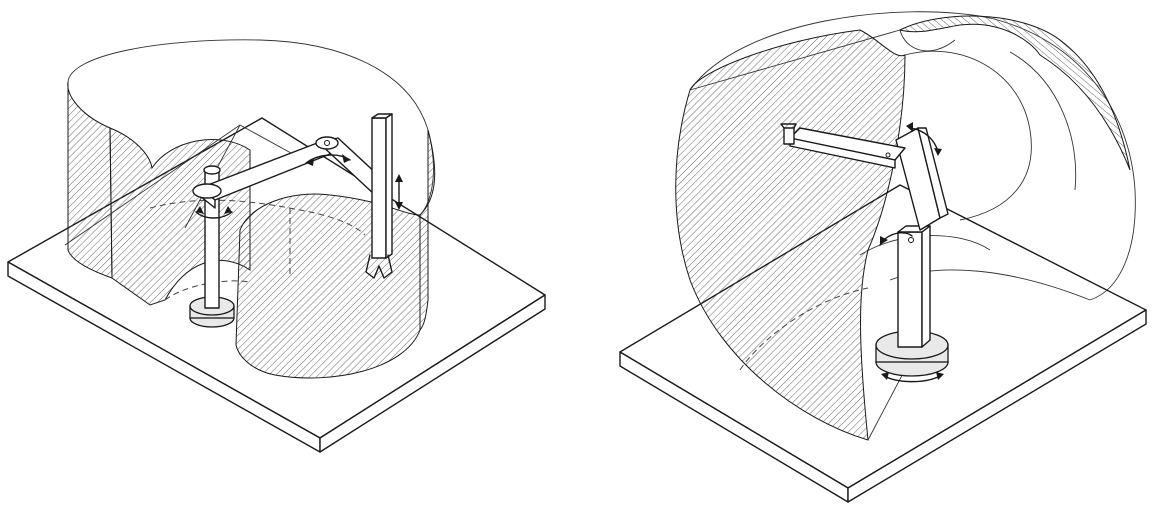 This screenshot has height=510, width=1158. Describe the element at coordinates (266, 174) in the screenshot. I see `scara-inner-arm` at that location.